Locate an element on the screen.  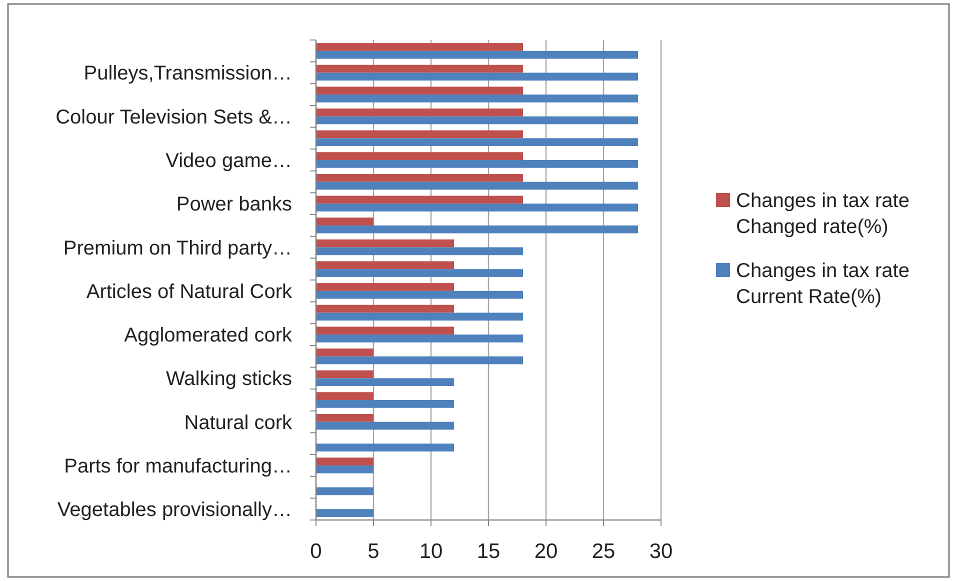
x-tick-label: 10 is located at coordinates (431, 551).